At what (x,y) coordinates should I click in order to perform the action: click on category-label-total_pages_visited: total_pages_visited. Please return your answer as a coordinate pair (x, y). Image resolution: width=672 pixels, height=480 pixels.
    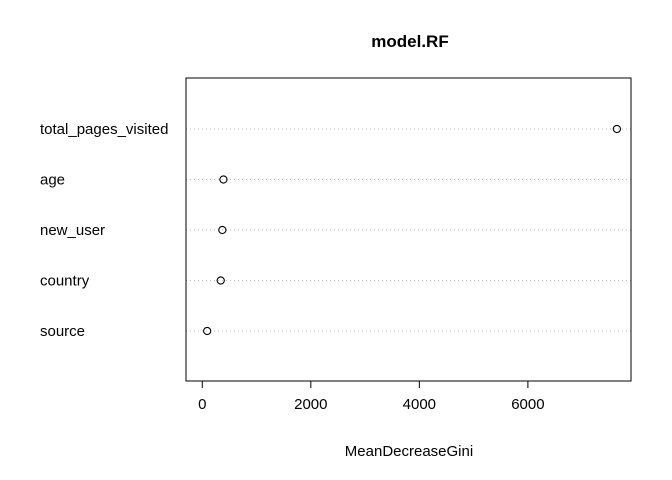
    Looking at the image, I should click on (104, 129).